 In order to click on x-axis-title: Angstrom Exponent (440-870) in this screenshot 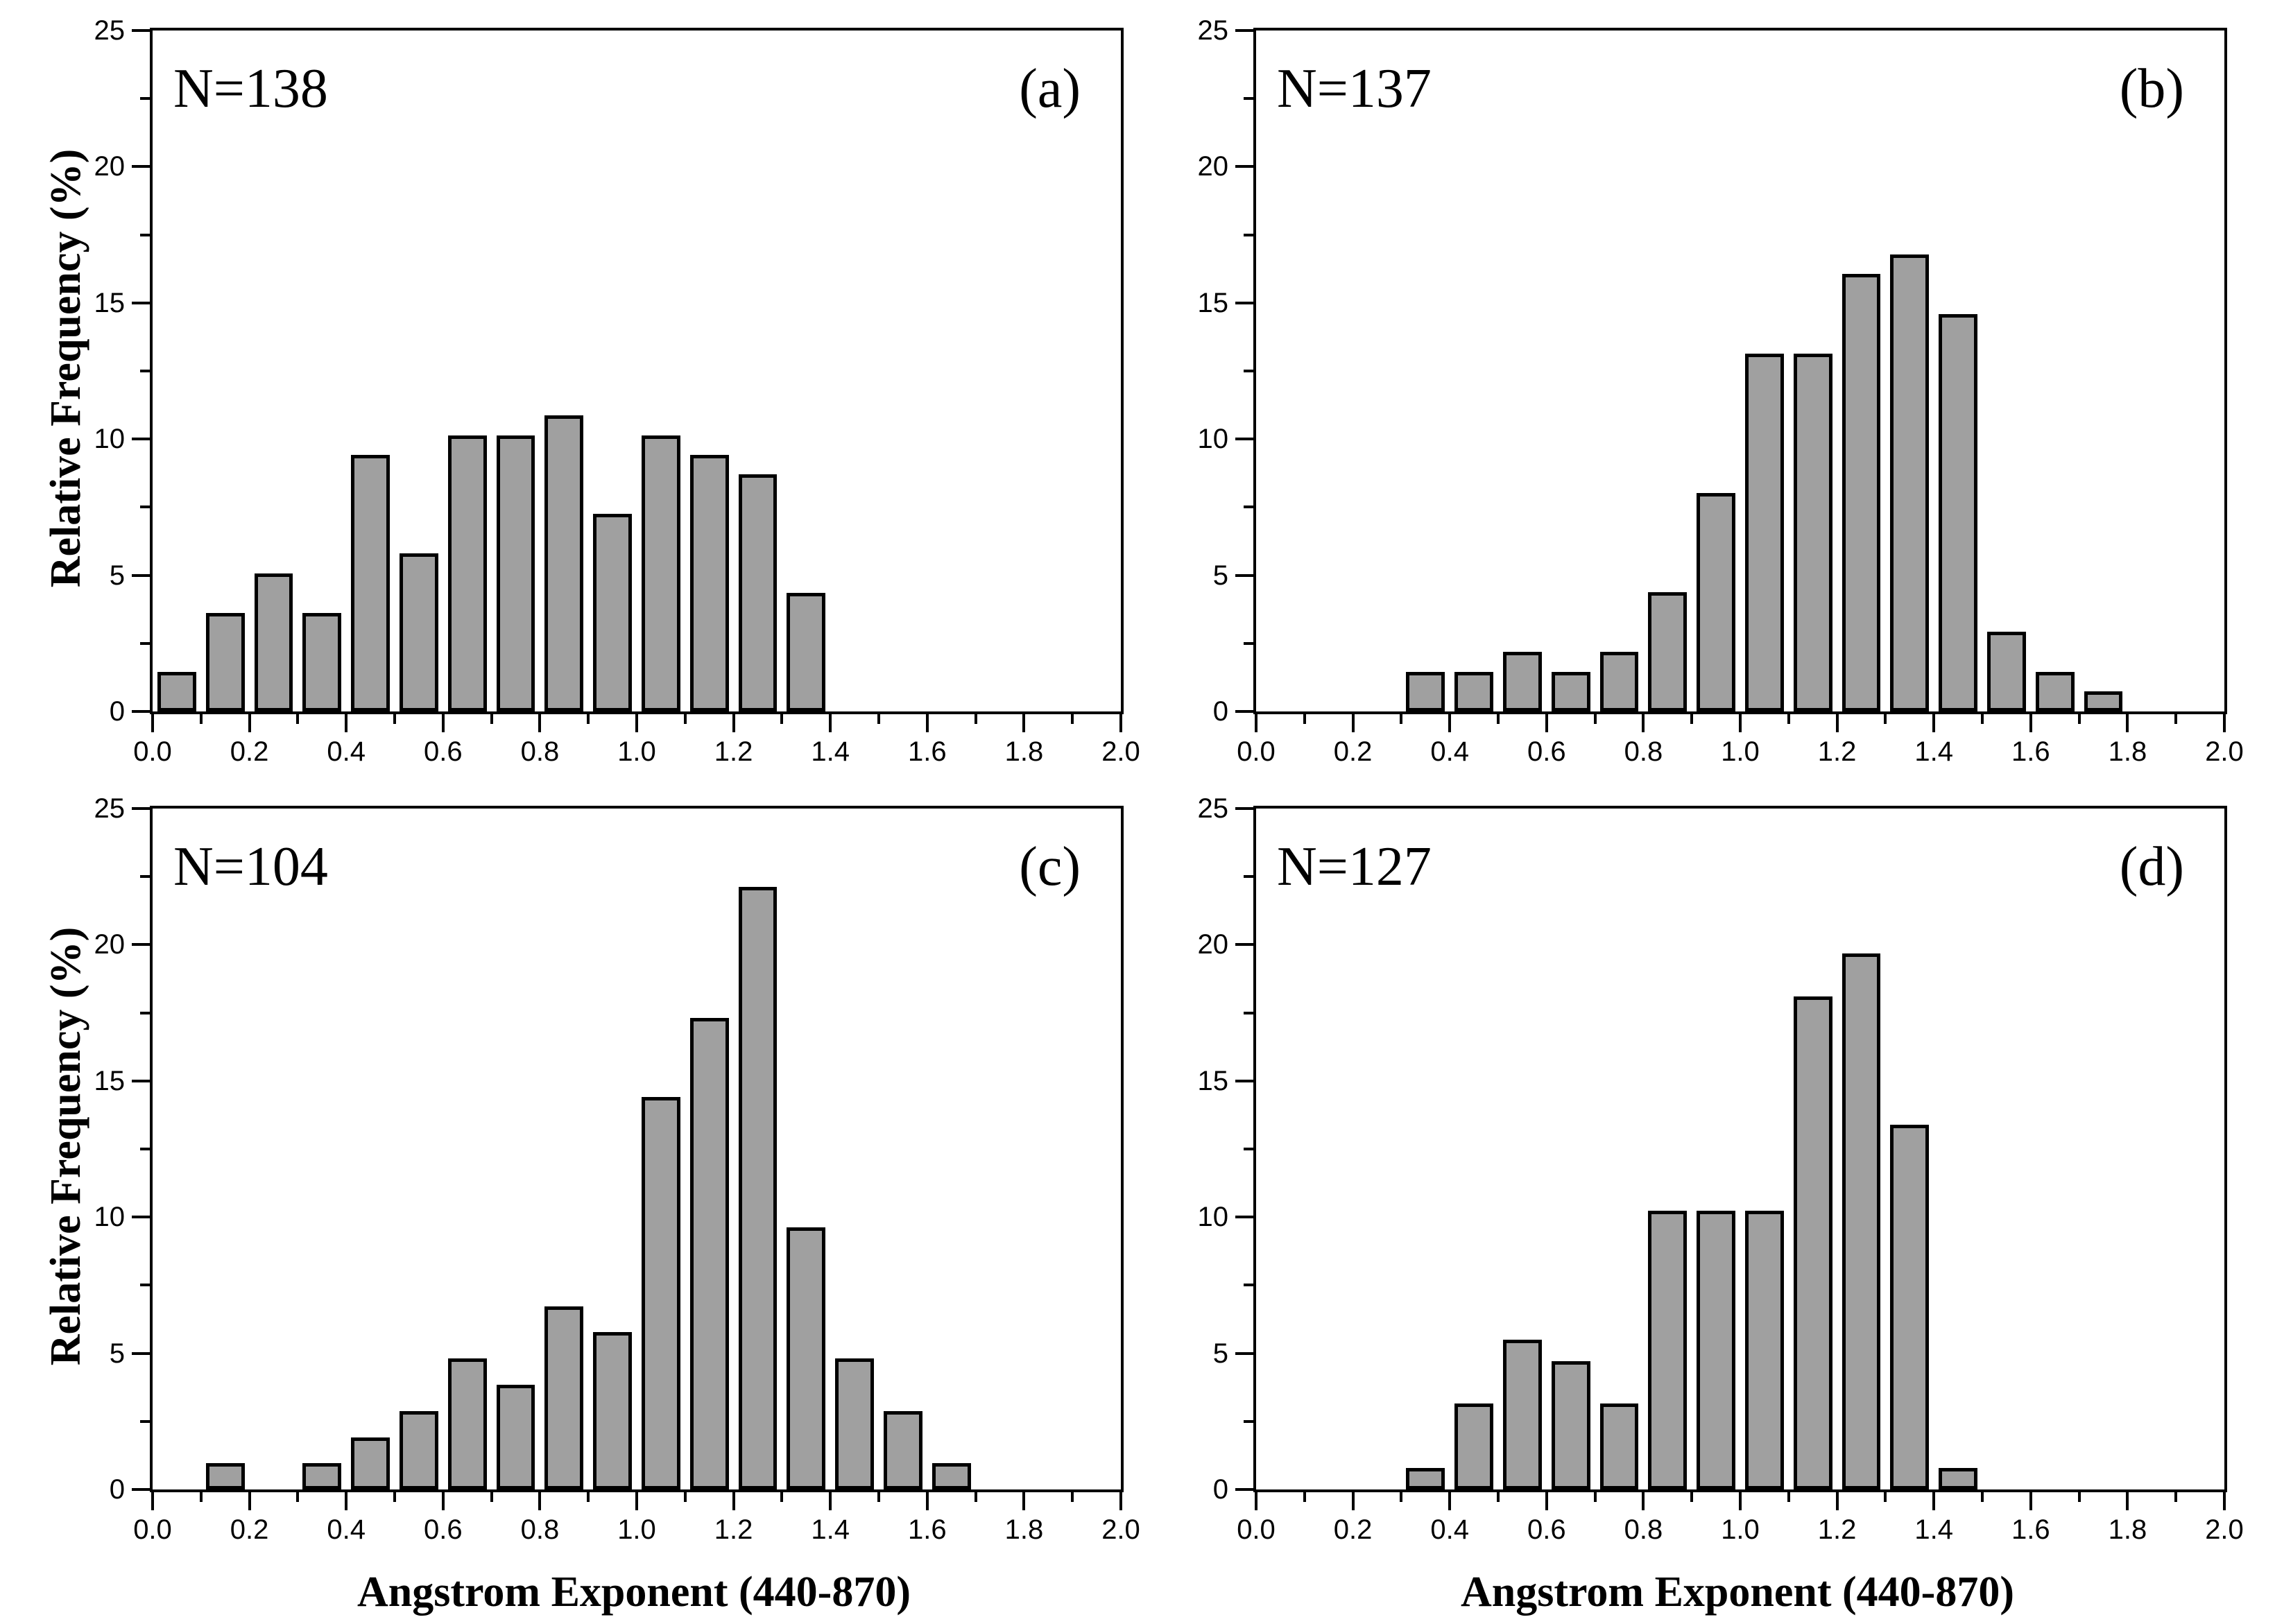, I will do `click(1737, 1593)`.